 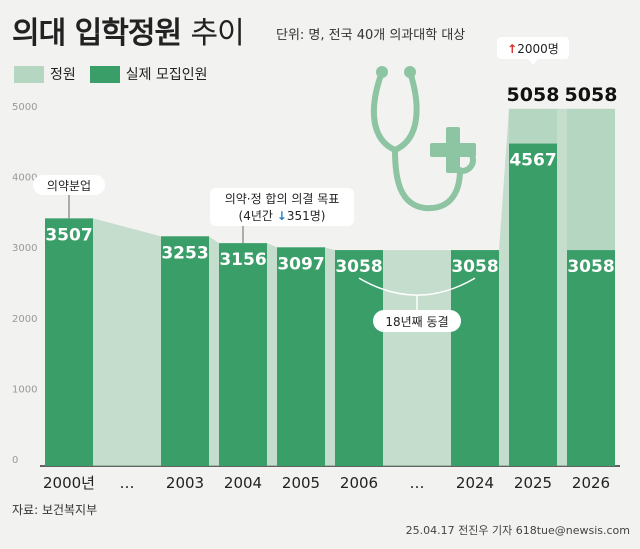 I want to click on annotation-agreement-detail: (4년간 ↓351명), so click(x=282, y=216).